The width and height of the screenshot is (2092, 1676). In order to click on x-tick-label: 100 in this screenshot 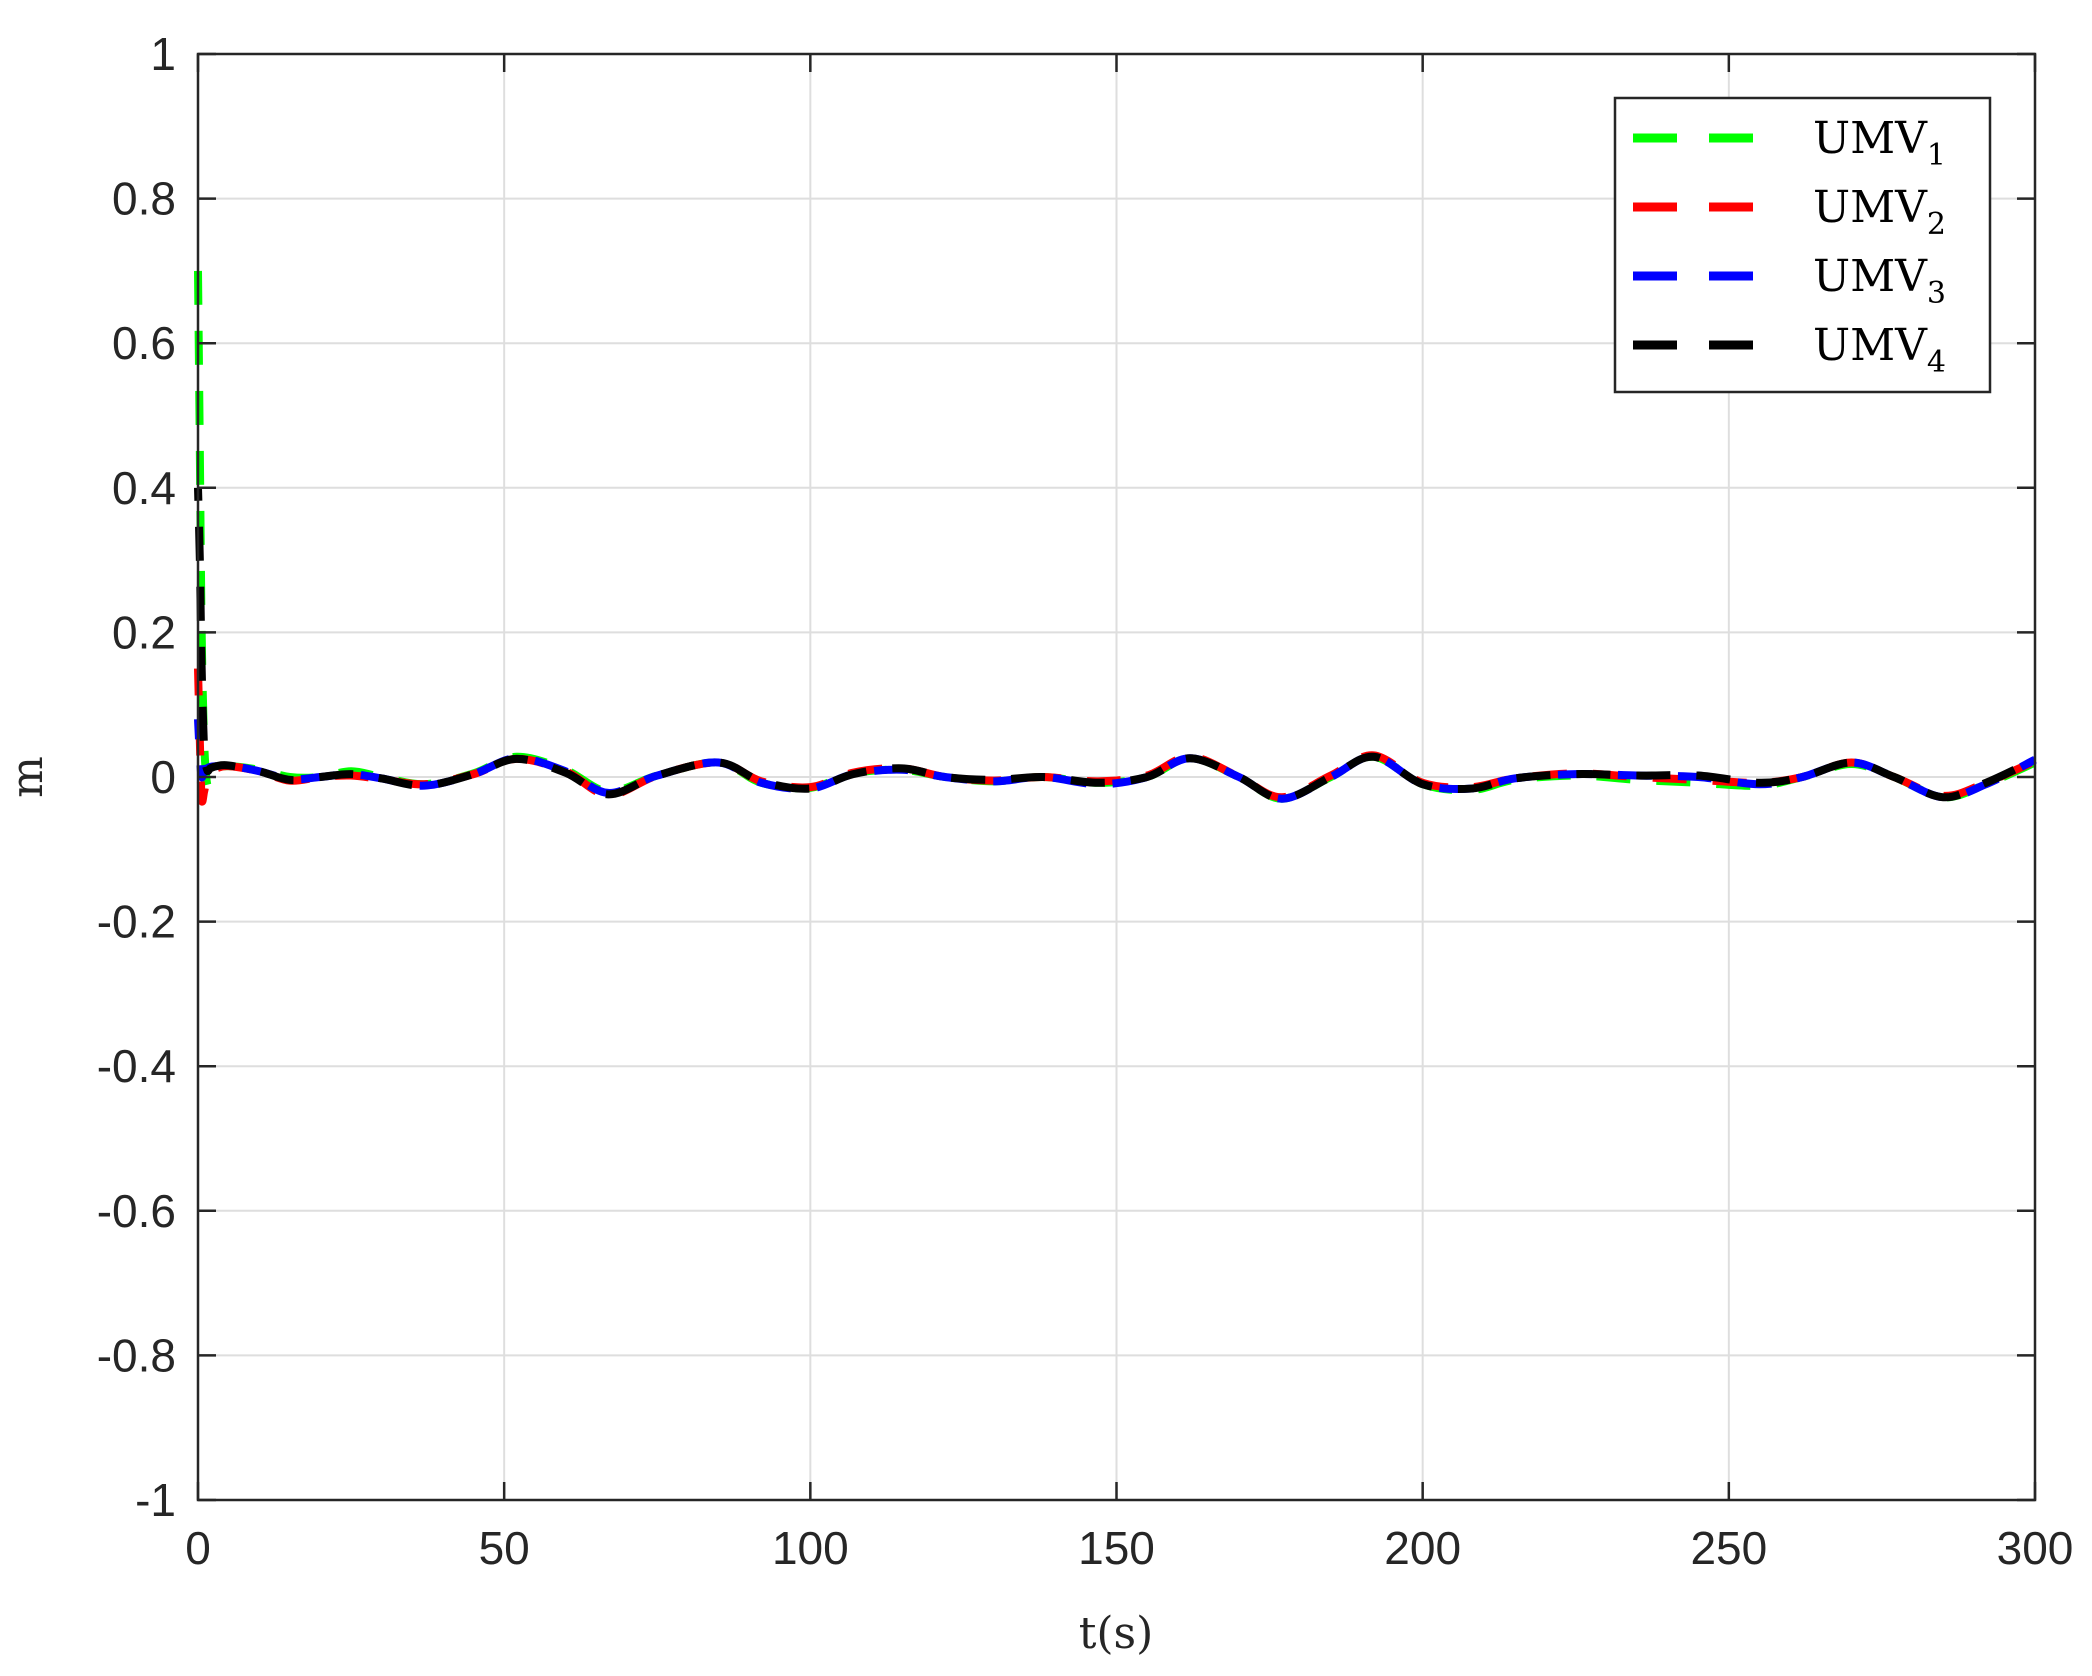, I will do `click(810, 1548)`.